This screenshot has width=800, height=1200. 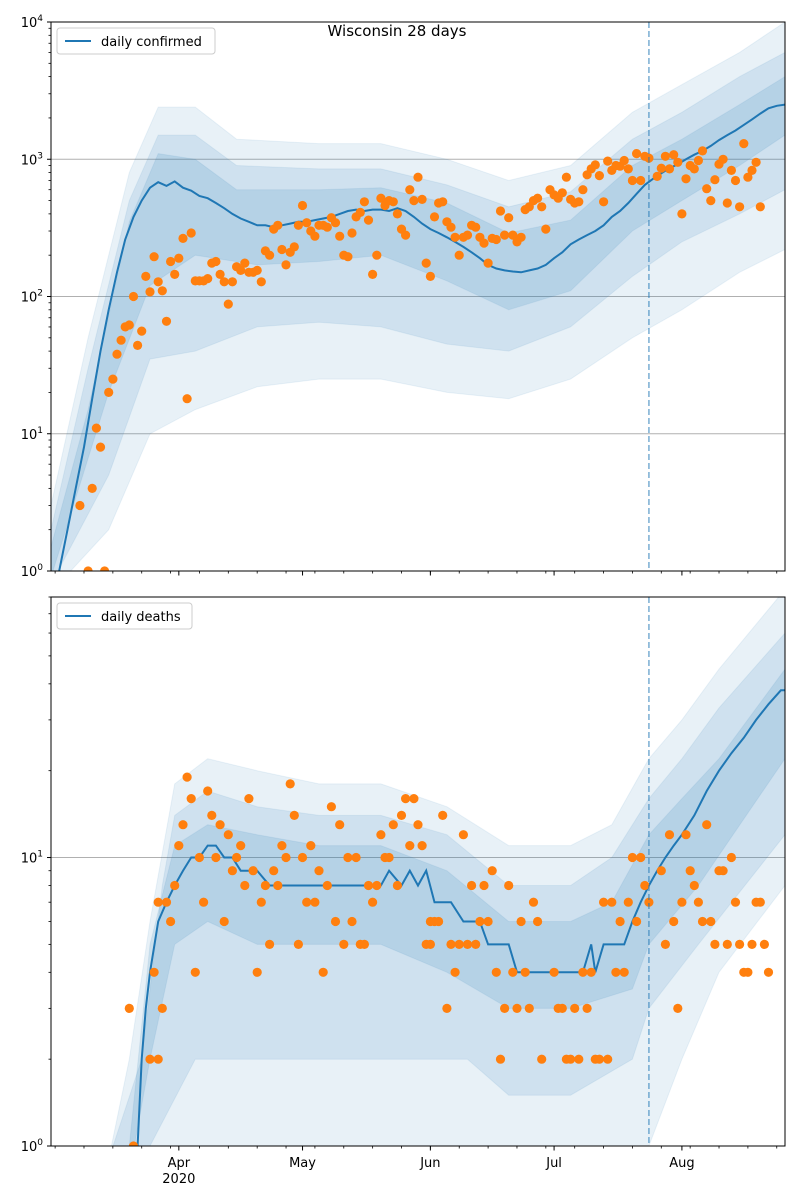 I want to click on x-tick-label: Jun, so click(x=429, y=1163).